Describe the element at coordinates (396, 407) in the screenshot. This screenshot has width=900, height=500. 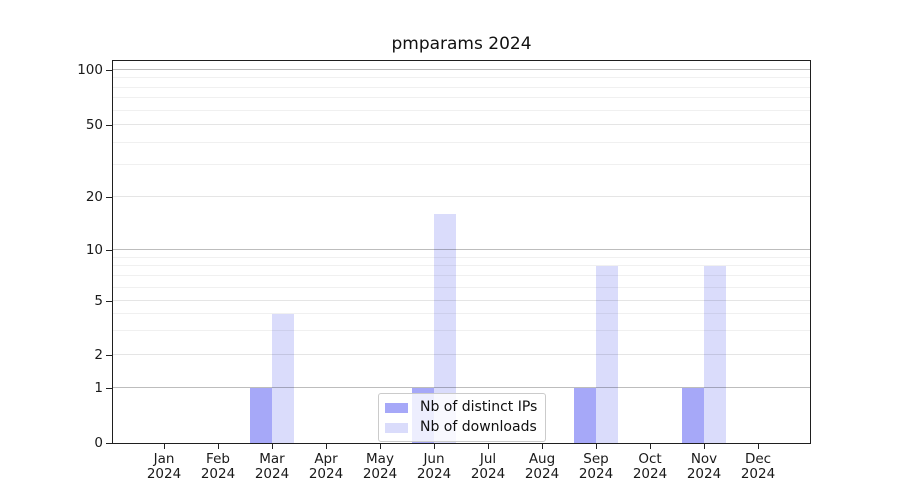
I see `legend-swatch-distinct-ips` at that location.